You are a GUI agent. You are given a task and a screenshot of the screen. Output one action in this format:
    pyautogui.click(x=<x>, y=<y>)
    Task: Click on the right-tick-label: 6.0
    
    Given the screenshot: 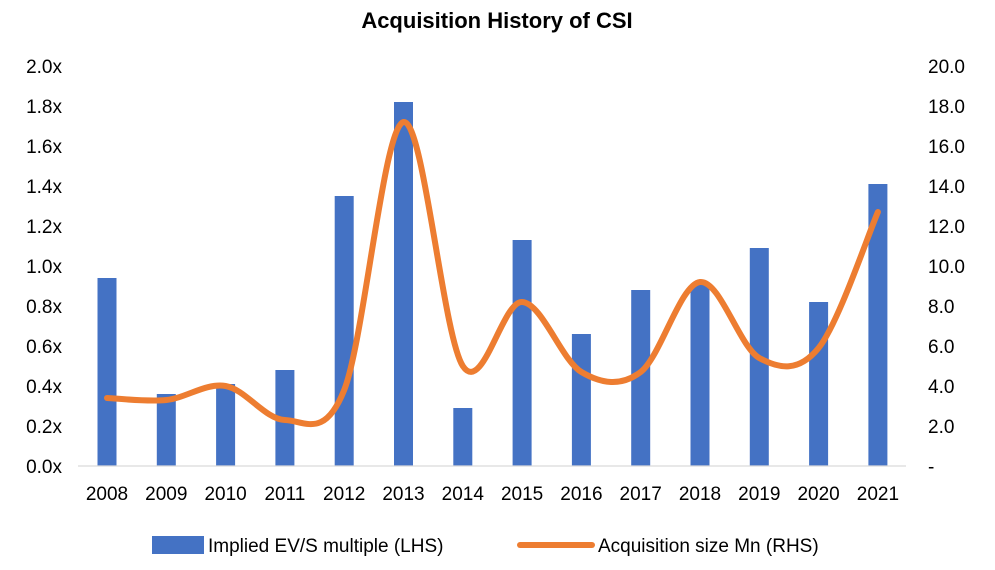 What is the action you would take?
    pyautogui.click(x=941, y=347)
    